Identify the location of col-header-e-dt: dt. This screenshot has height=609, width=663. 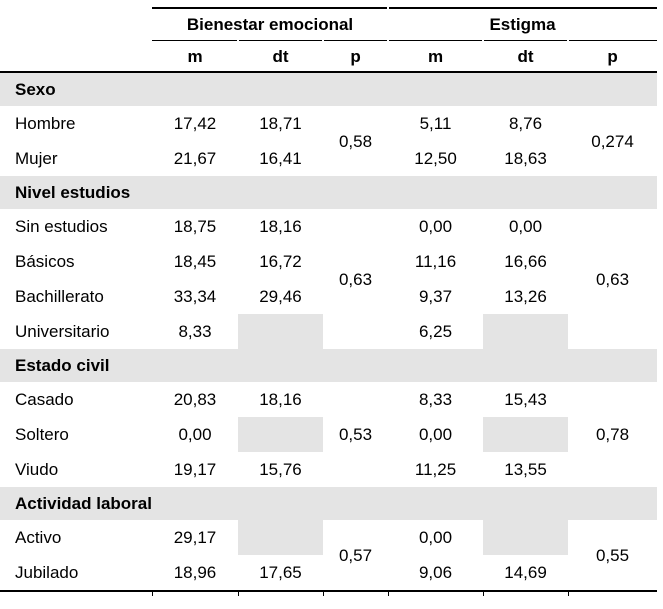
(526, 56).